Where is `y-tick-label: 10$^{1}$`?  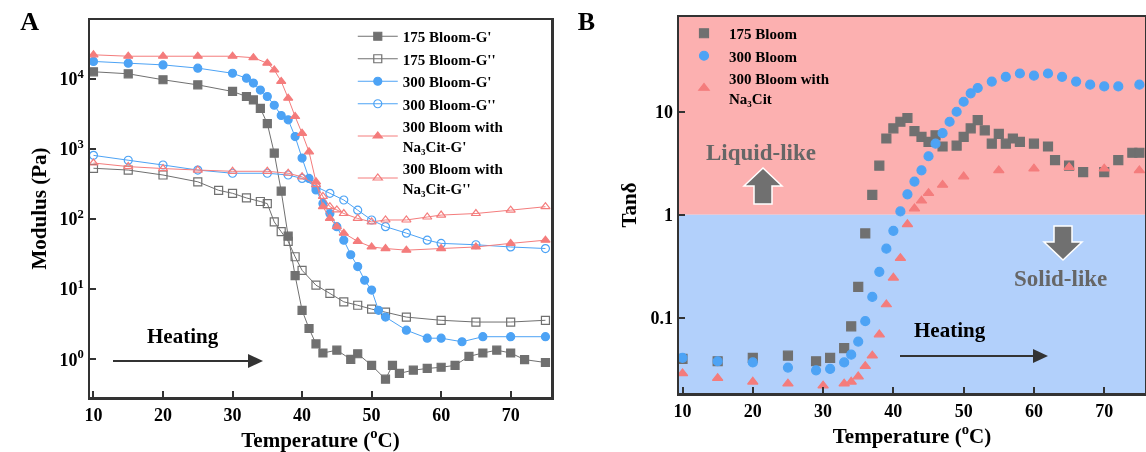
y-tick-label: 10$^{1}$ is located at coordinates (71, 288).